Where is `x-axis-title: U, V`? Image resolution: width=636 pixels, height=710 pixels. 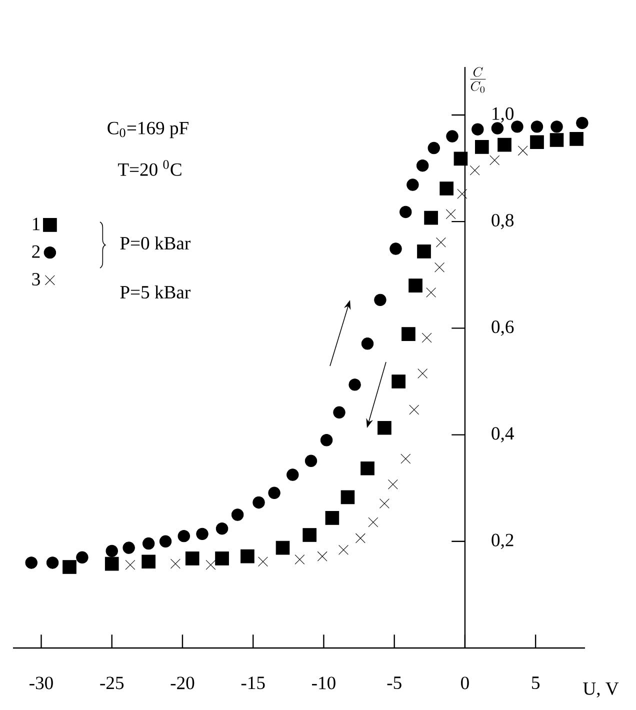 x-axis-title: U, V is located at coordinates (601, 690).